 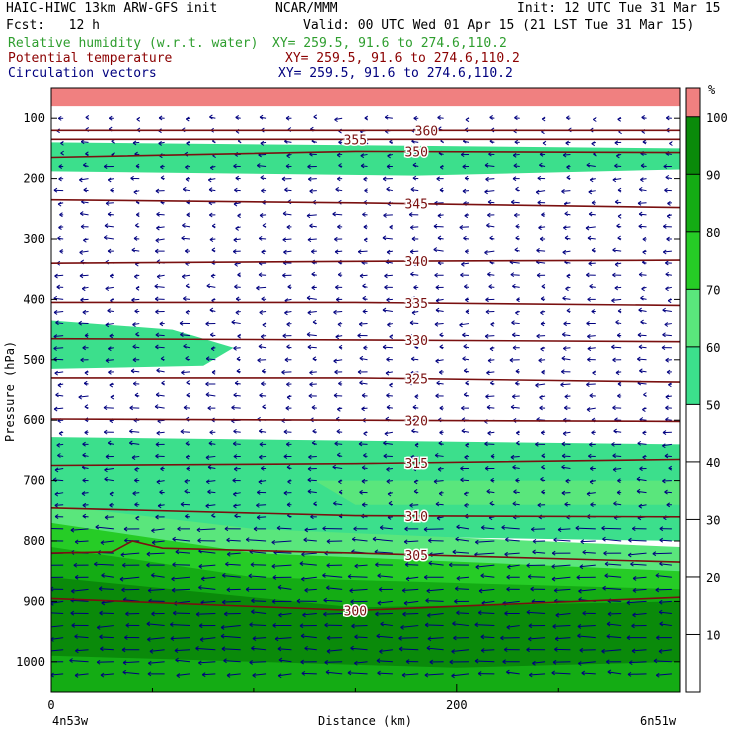 What do you see at coordinates (34, 299) in the screenshot?
I see `y-tick-label-400: 400` at bounding box center [34, 299].